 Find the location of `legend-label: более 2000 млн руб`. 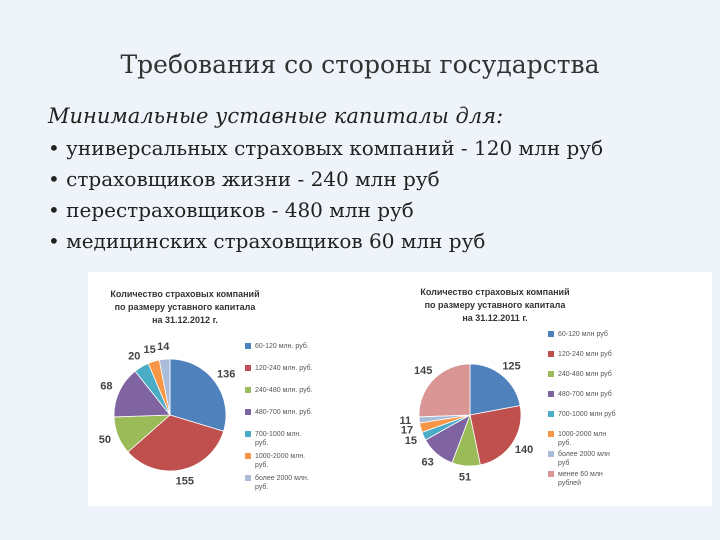

legend-label: более 2000 млн руб is located at coordinates (584, 459).